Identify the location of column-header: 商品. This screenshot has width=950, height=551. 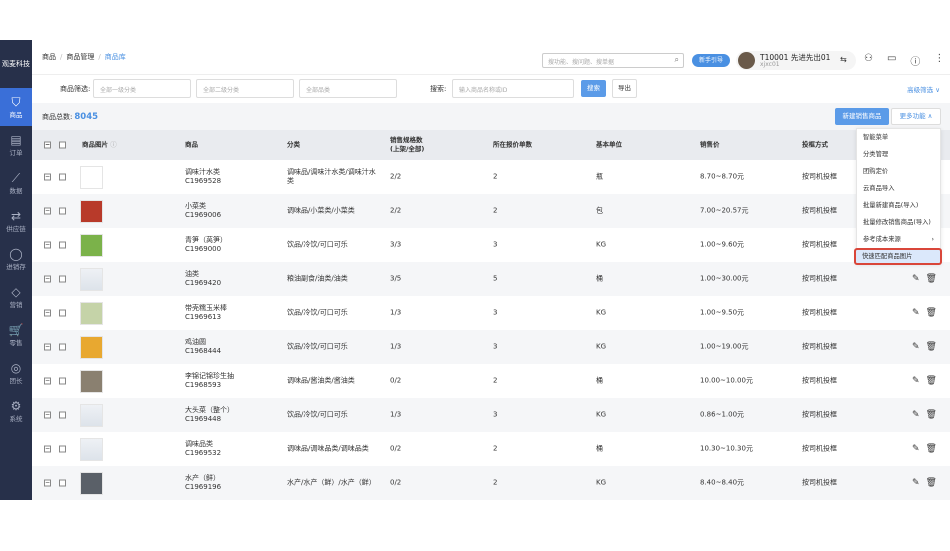
(191, 144).